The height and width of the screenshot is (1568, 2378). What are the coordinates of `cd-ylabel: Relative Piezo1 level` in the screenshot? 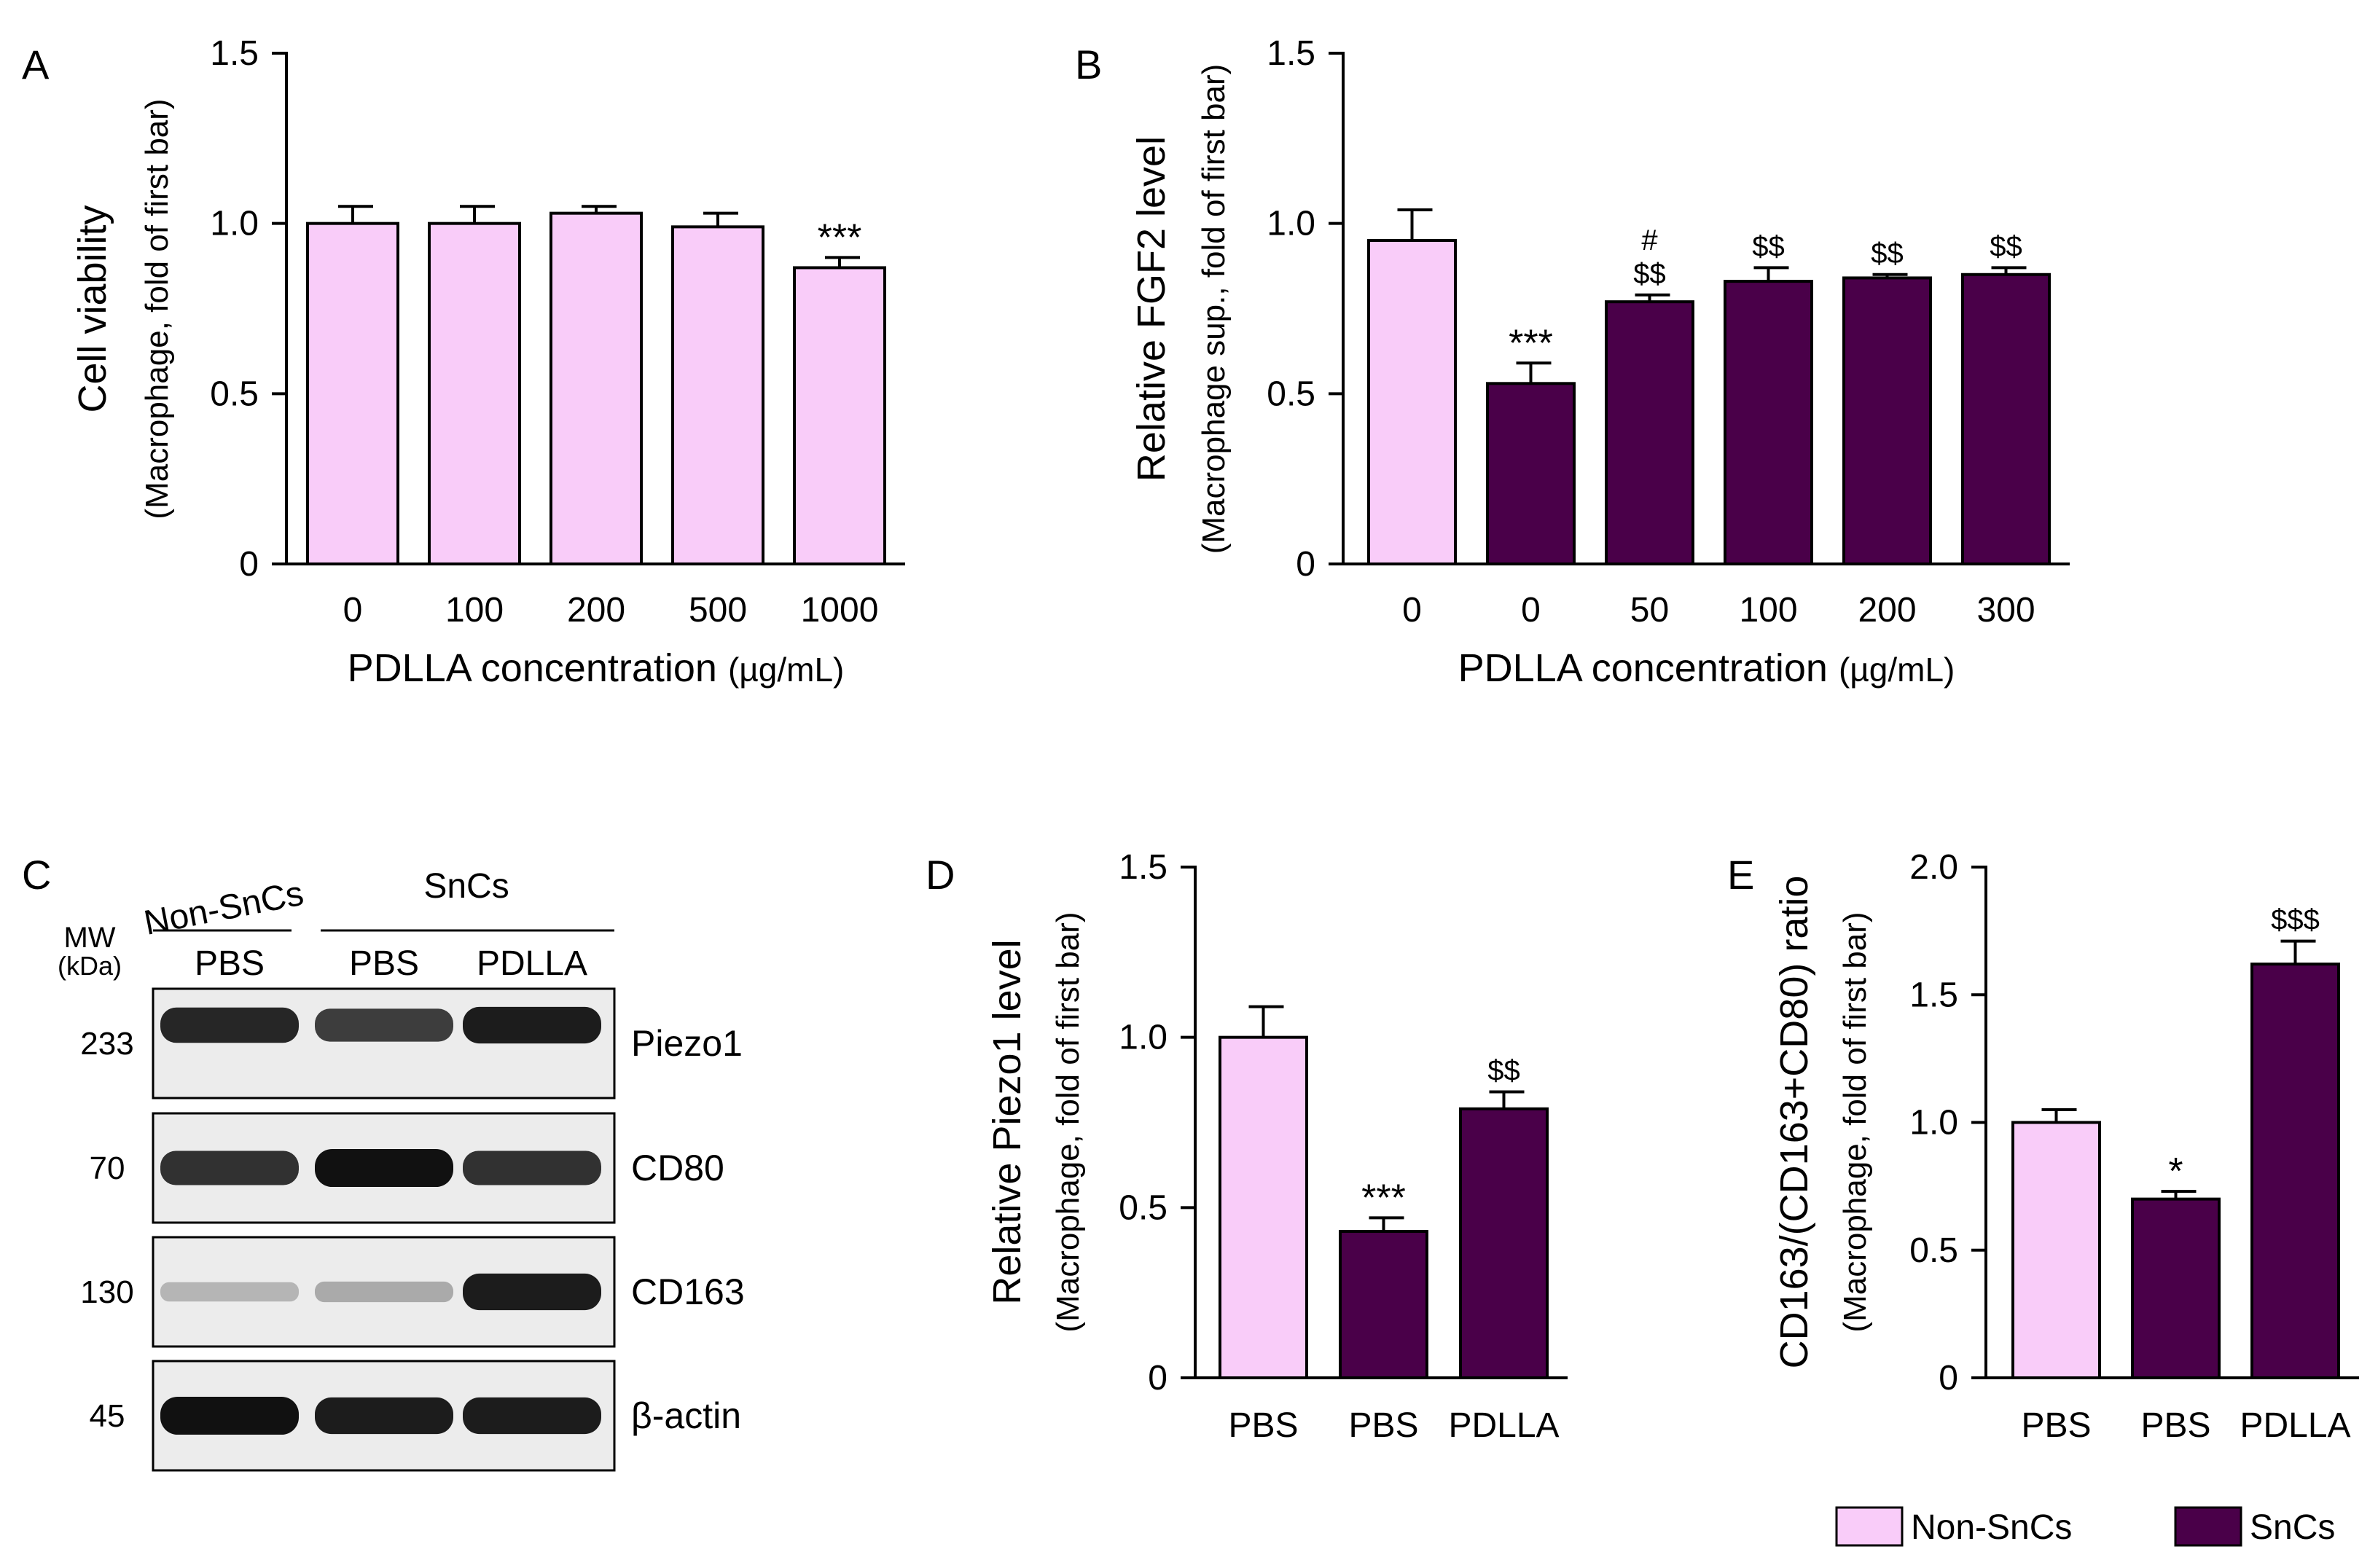 It's located at (1007, 1121).